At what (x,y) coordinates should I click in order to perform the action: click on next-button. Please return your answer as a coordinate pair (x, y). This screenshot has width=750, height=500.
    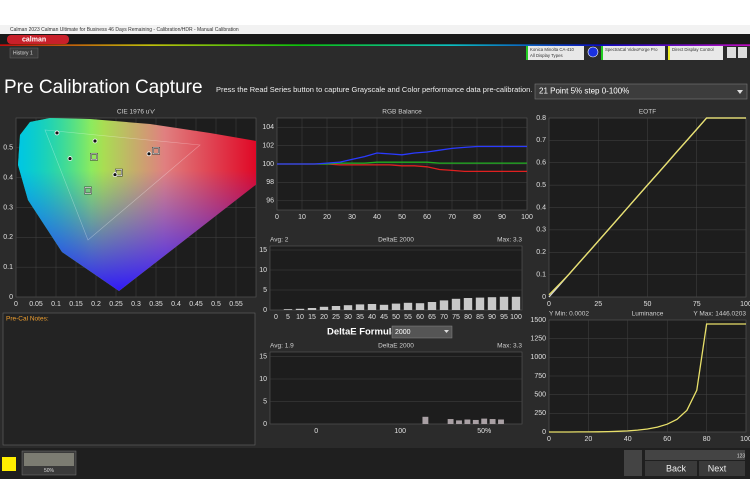
    Looking at the image, I should click on (722, 468).